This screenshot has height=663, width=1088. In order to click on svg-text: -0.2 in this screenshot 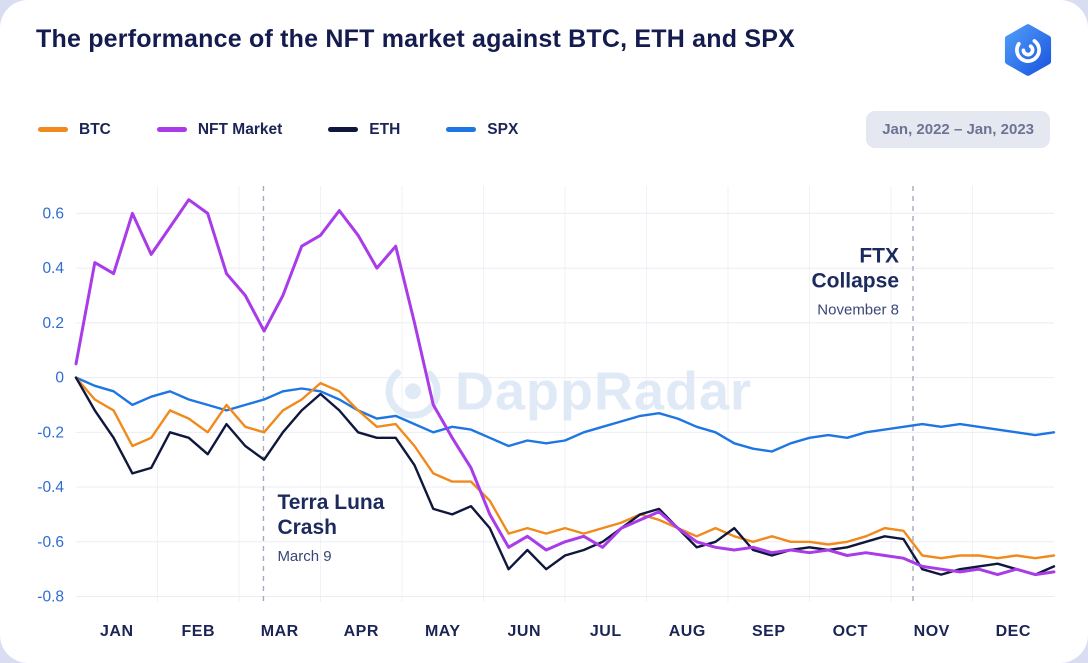, I will do `click(50, 432)`.